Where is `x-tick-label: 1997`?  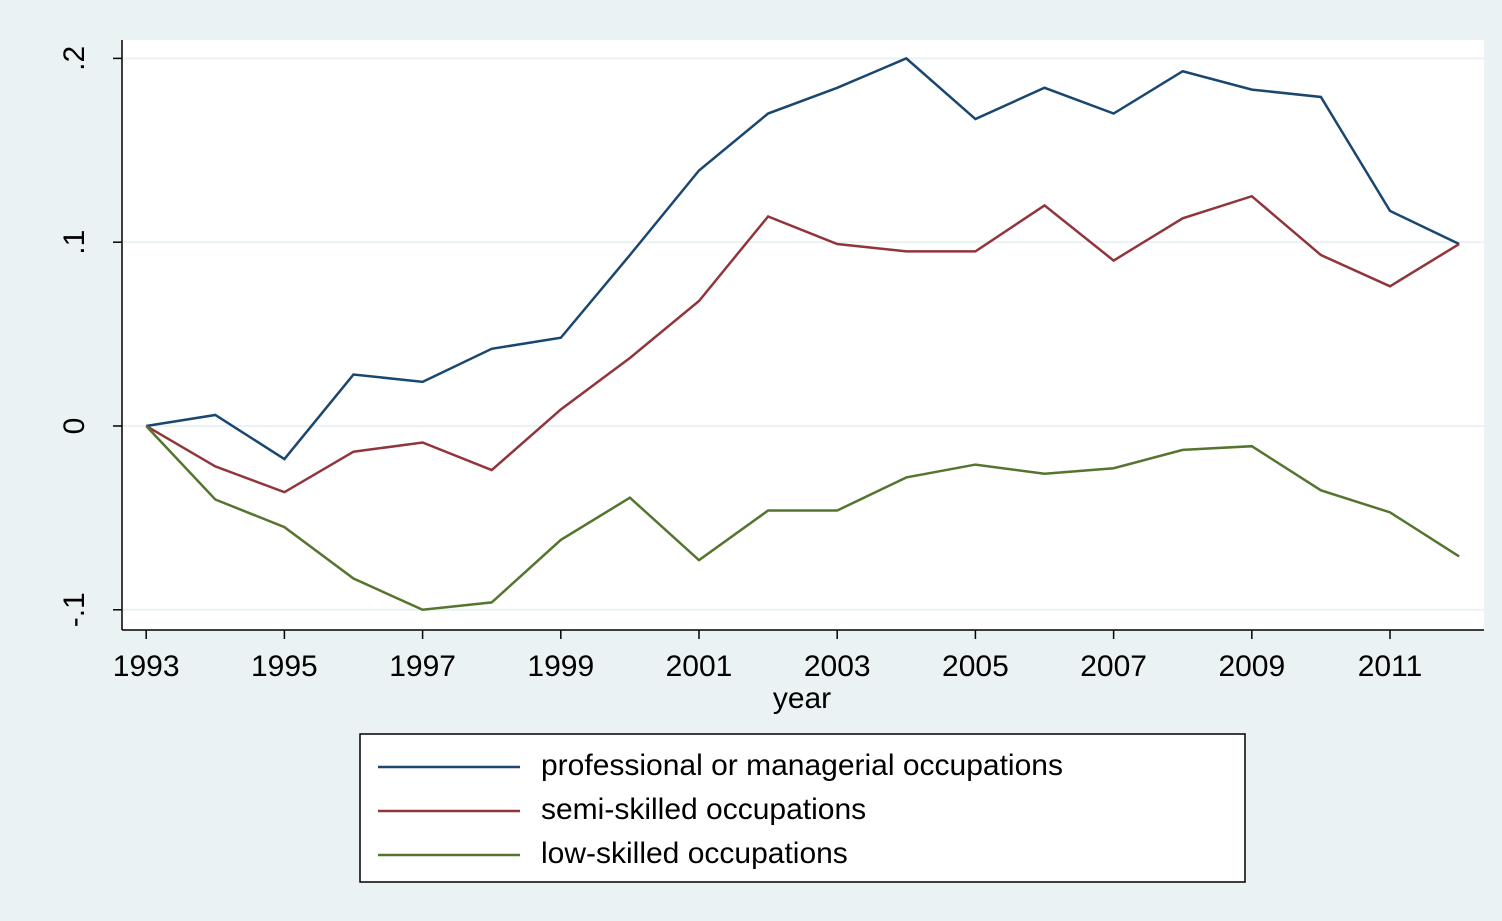 x-tick-label: 1997 is located at coordinates (422, 666).